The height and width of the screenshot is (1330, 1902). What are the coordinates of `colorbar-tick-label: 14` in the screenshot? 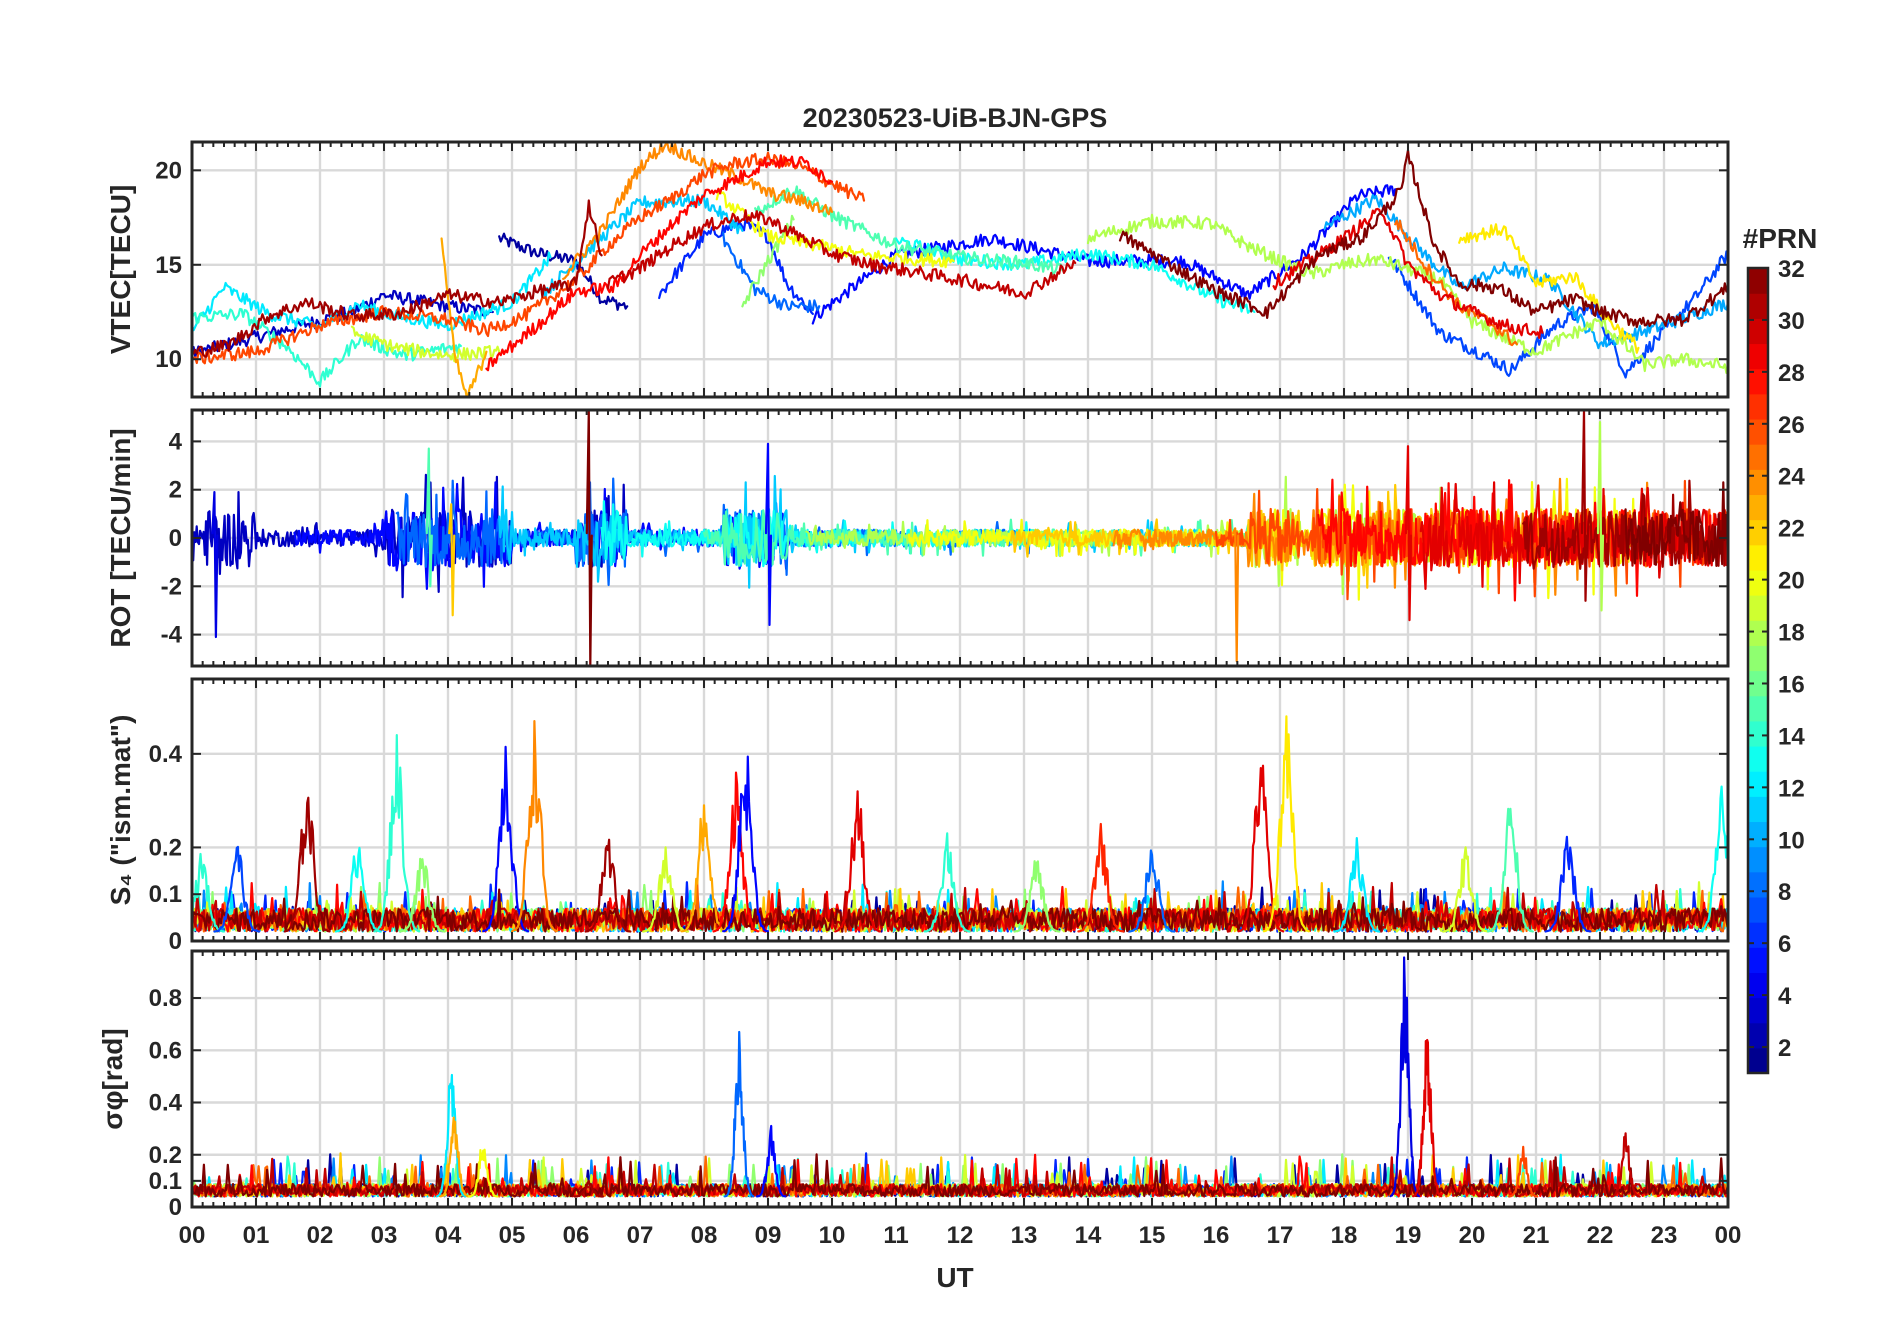 It's located at (1791, 736).